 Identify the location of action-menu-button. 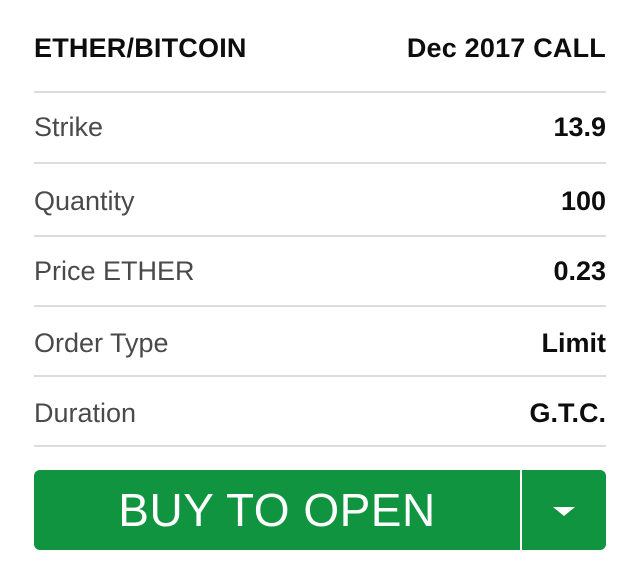
(564, 510).